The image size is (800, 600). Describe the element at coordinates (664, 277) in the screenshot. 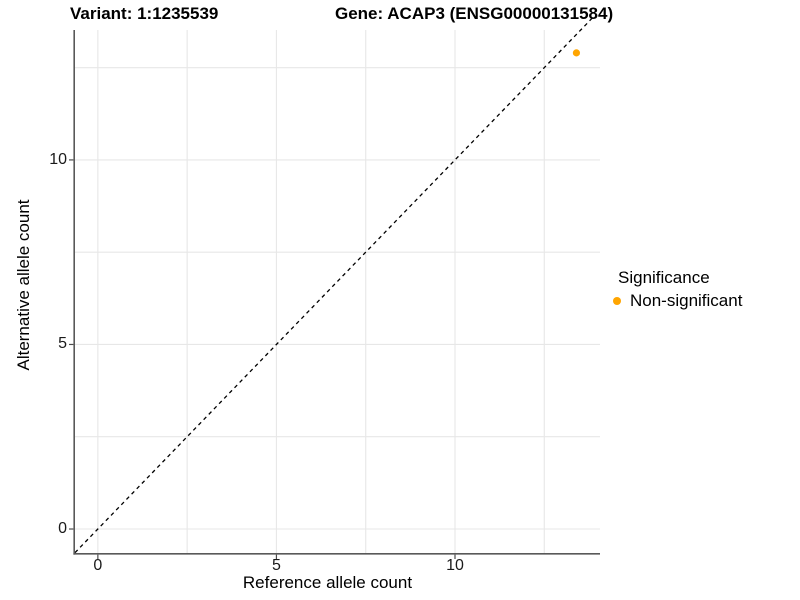

I see `legend-title: Significance` at that location.